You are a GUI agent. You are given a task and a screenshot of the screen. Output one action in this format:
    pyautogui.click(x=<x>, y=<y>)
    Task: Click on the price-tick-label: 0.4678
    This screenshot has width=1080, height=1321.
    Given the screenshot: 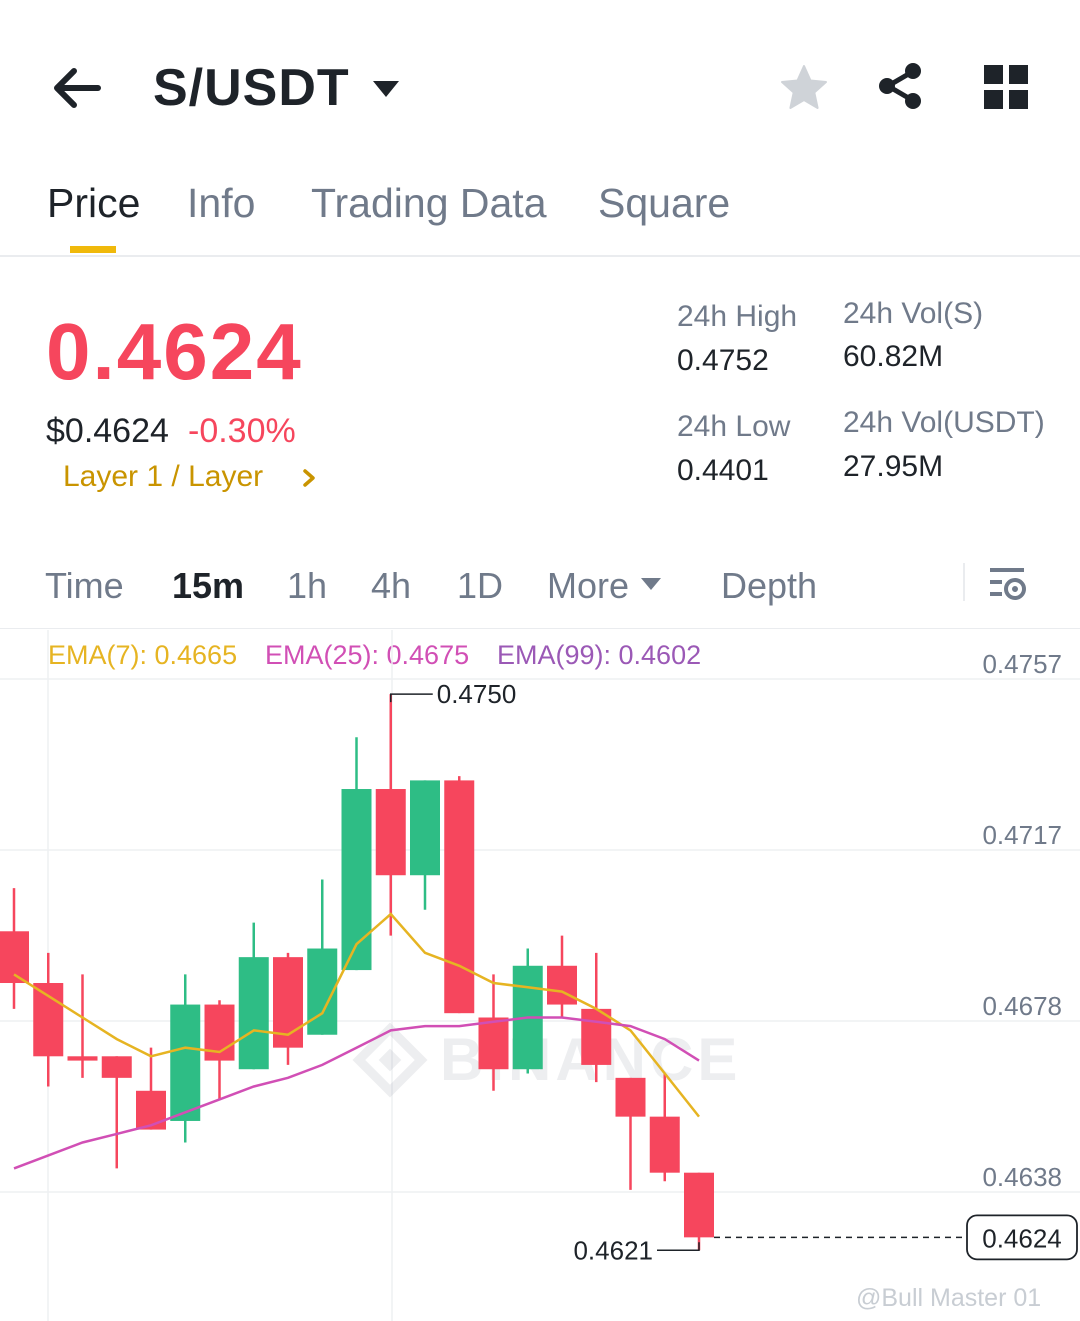 What is the action you would take?
    pyautogui.click(x=1022, y=1006)
    